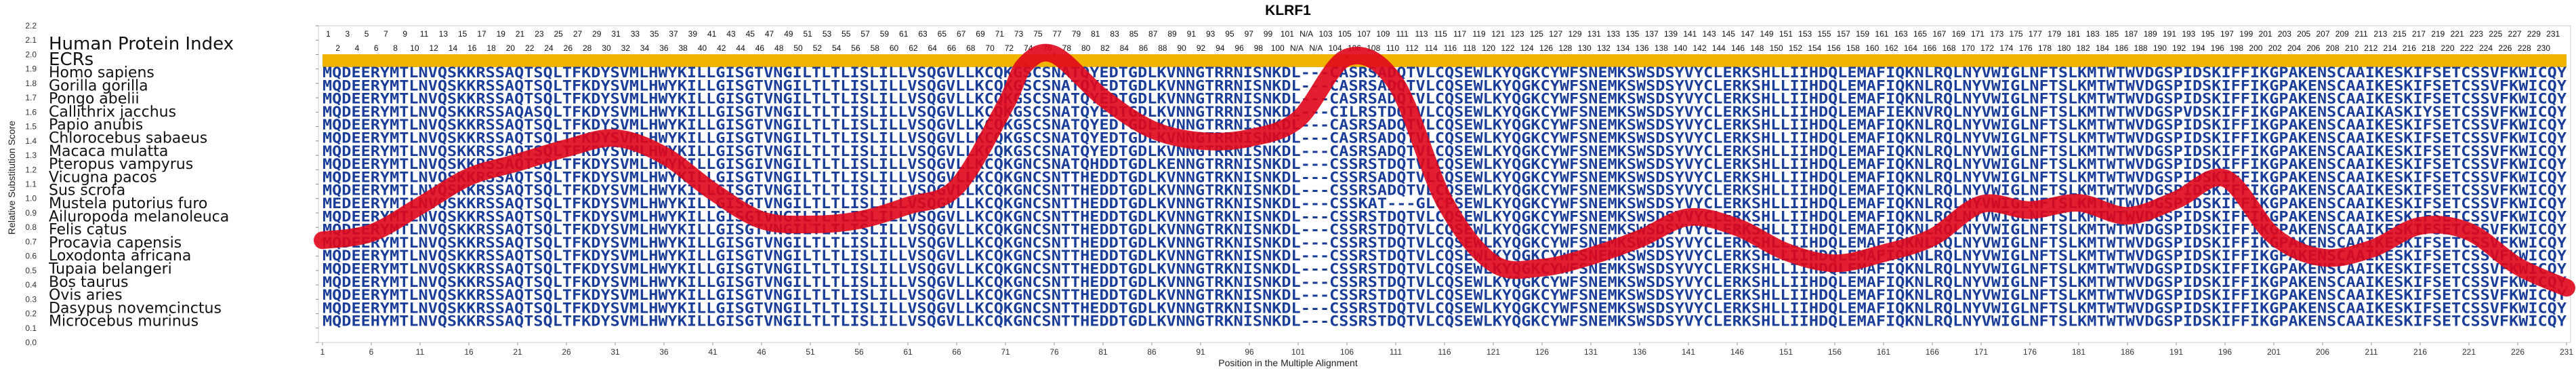 Image resolution: width=2576 pixels, height=373 pixels. Describe the element at coordinates (1835, 352) in the screenshot. I see `x-tick-label: 156` at that location.